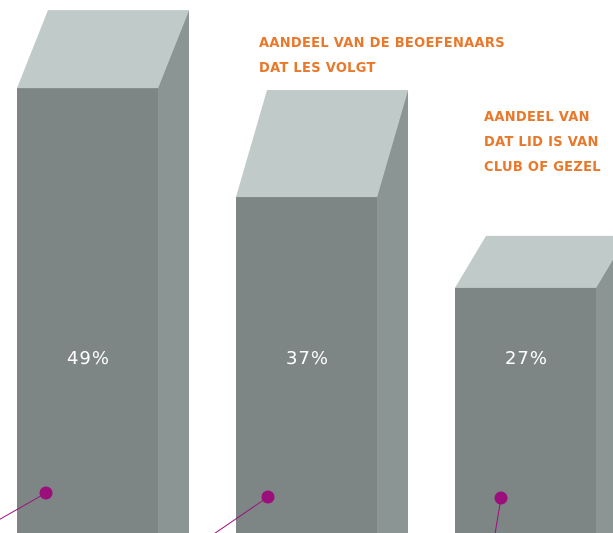  What do you see at coordinates (541, 142) in the screenshot?
I see `annotation: DAT LID IS VAN` at bounding box center [541, 142].